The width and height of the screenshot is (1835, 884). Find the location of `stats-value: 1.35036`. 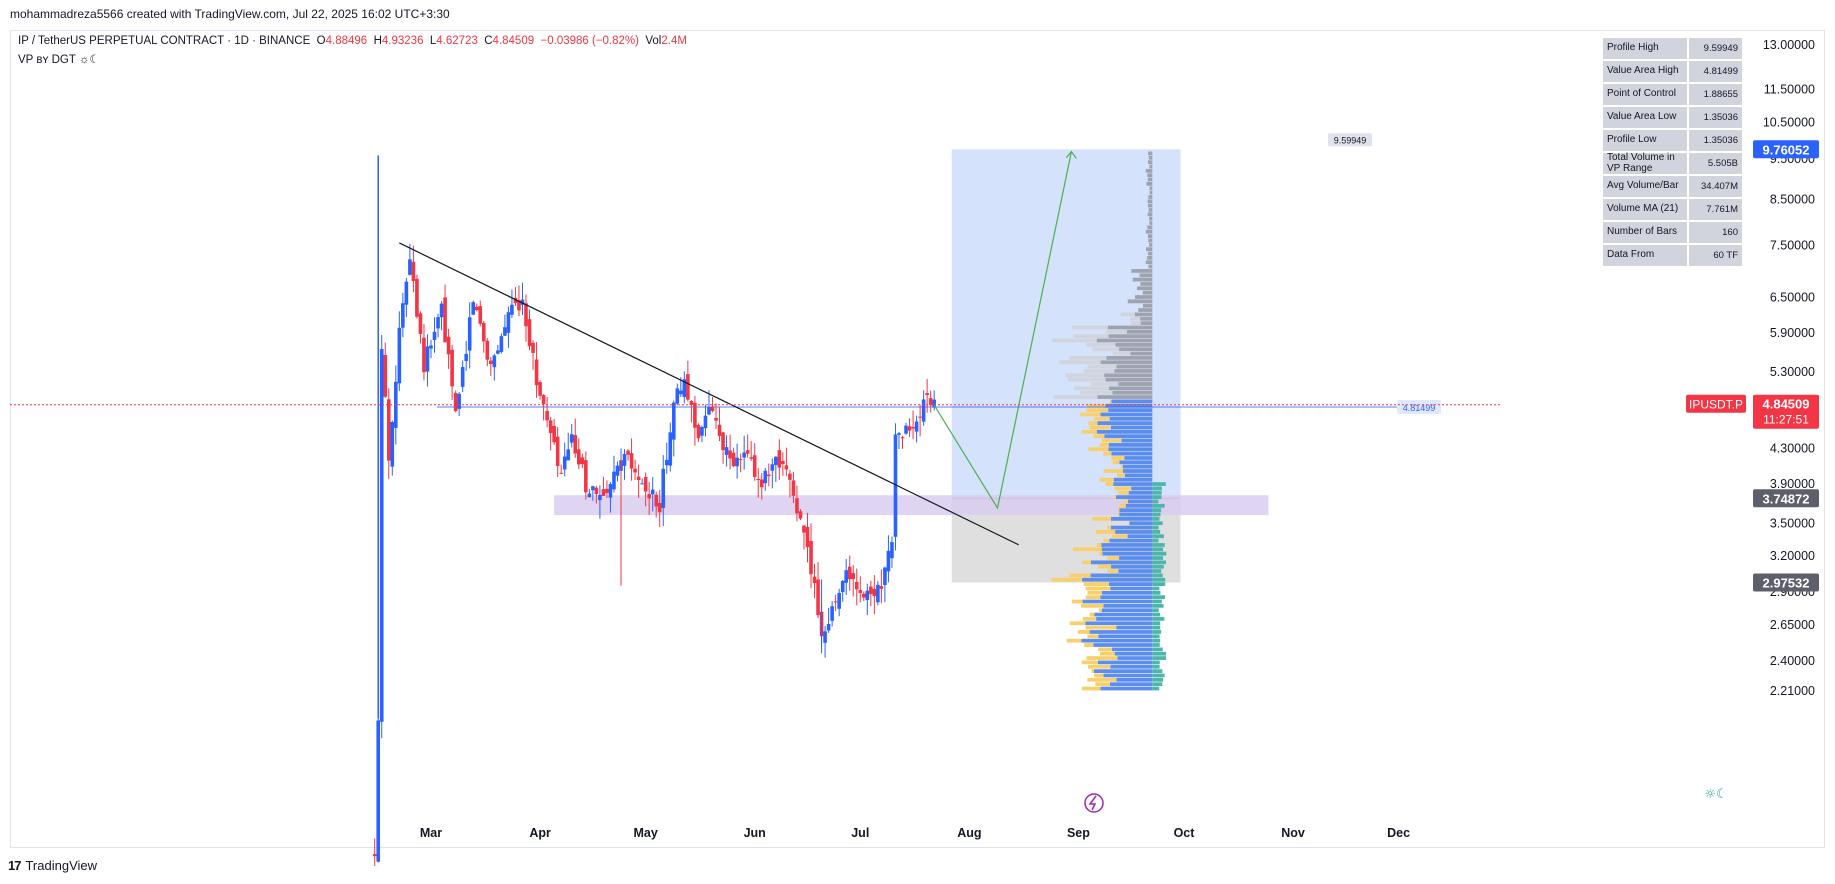

stats-value: 1.35036 is located at coordinates (1715, 117).